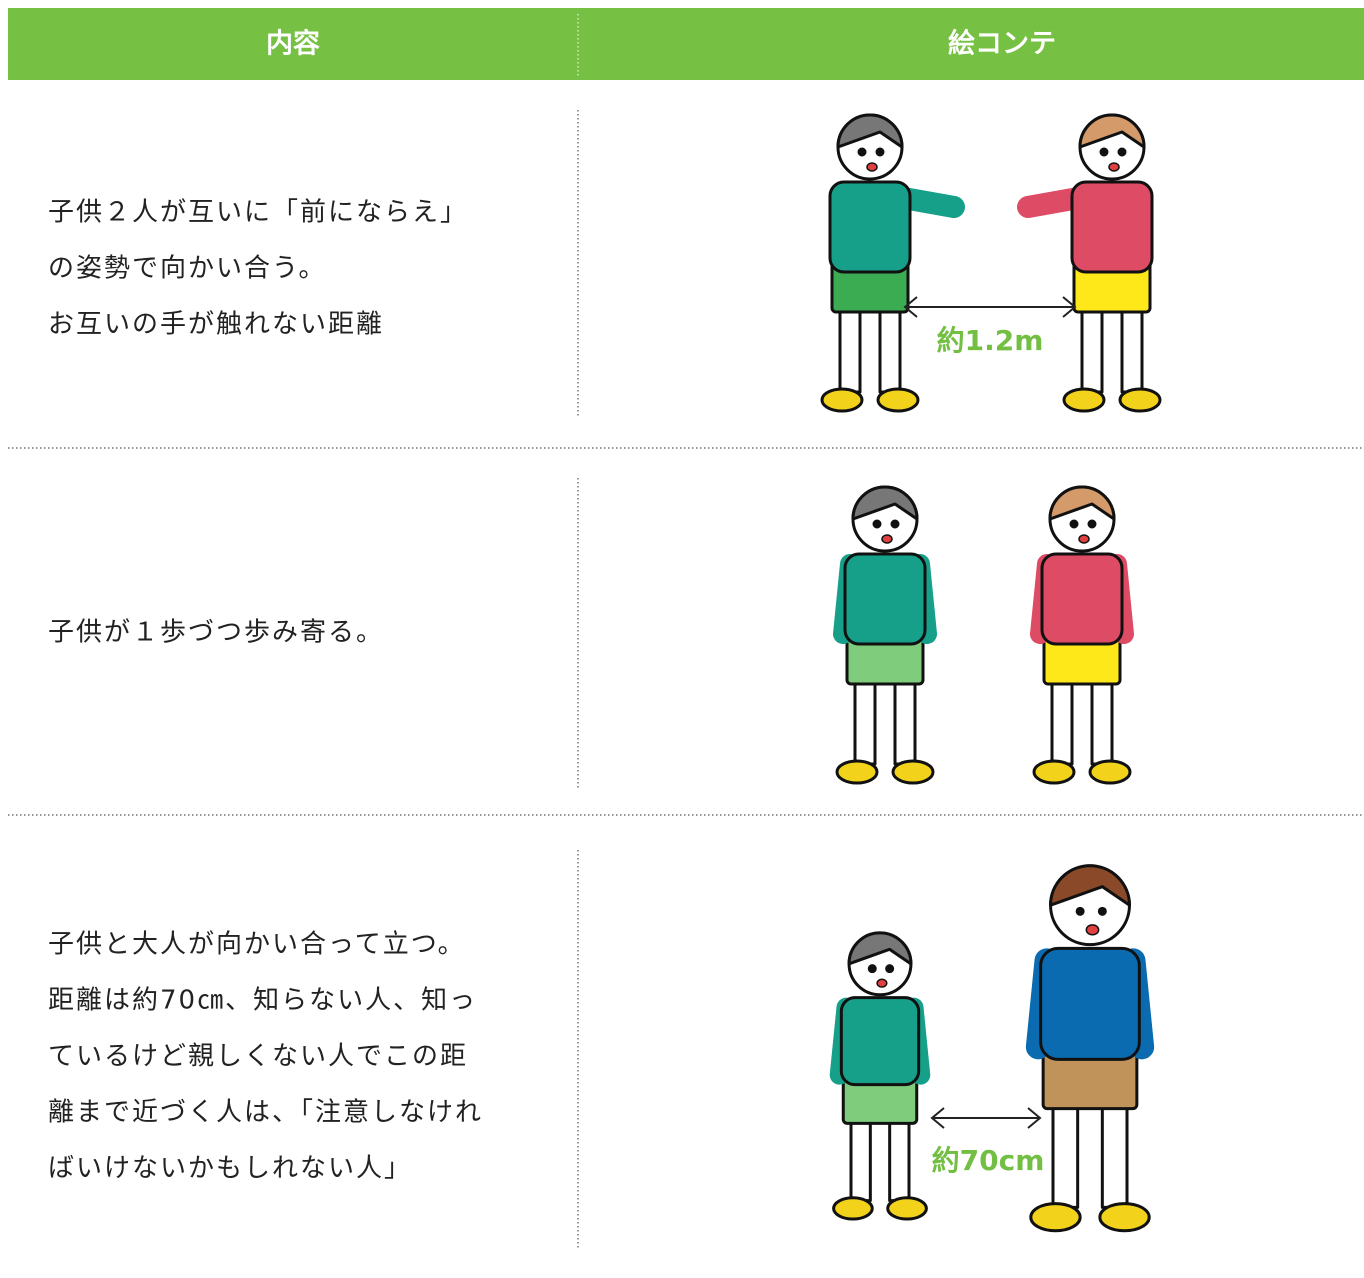  Describe the element at coordinates (216, 325) in the screenshot. I see `cell-text: お互いの手が触れない距離` at that location.